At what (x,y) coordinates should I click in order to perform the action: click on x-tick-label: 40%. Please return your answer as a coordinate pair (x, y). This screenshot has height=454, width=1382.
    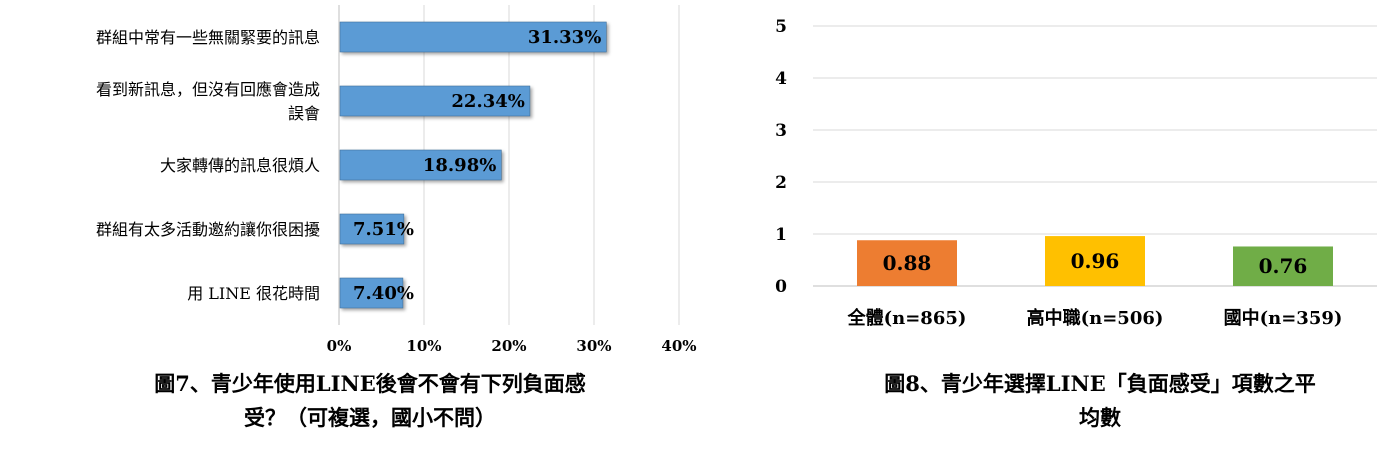
    Looking at the image, I should click on (678, 346).